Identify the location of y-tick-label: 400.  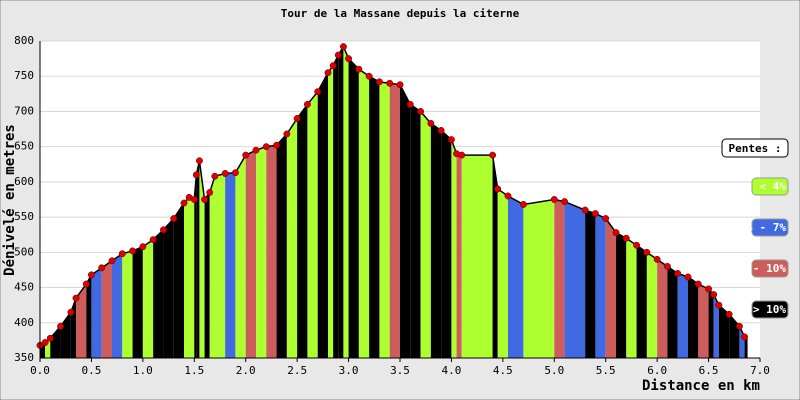
(24, 322).